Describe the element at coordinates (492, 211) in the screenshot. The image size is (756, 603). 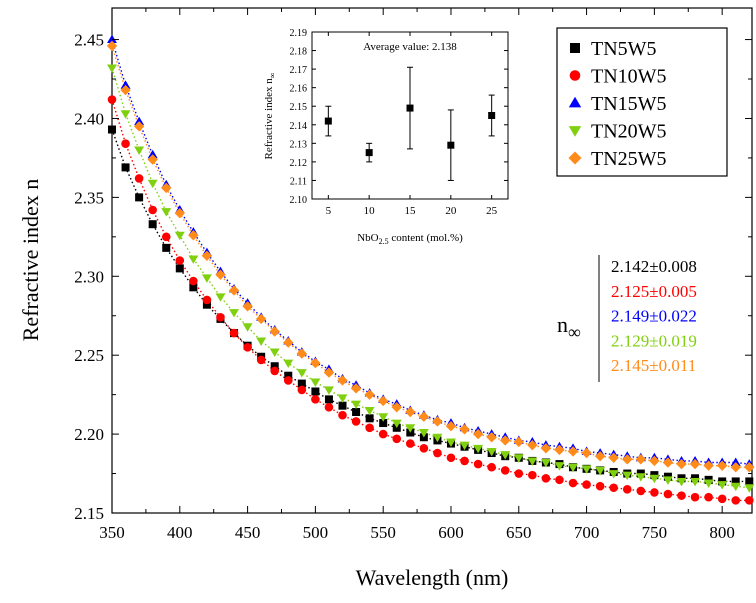
I see `inset-x-tick-label: 25` at that location.